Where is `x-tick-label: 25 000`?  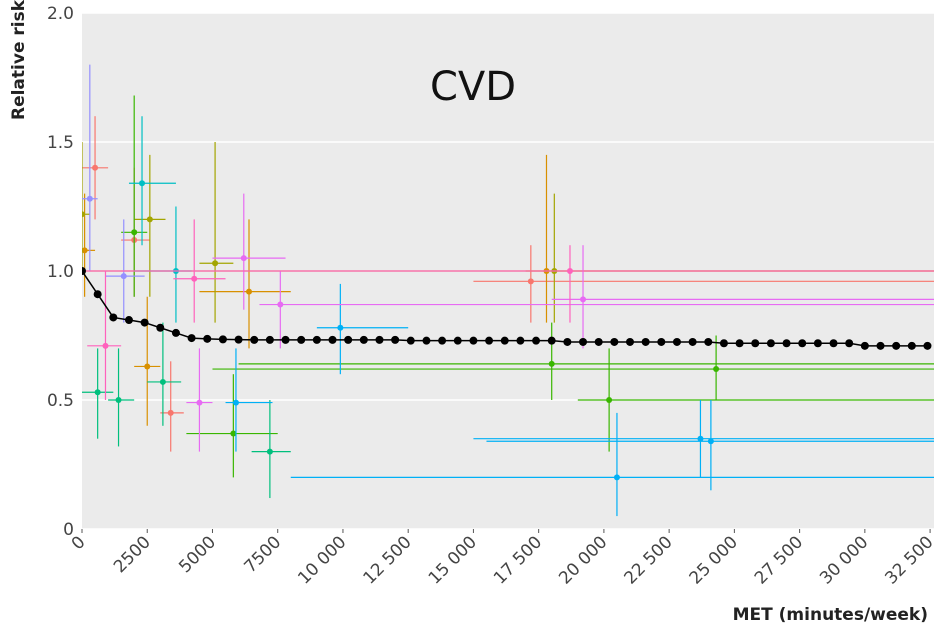
x-tick-label: 25 000 is located at coordinates (714, 560).